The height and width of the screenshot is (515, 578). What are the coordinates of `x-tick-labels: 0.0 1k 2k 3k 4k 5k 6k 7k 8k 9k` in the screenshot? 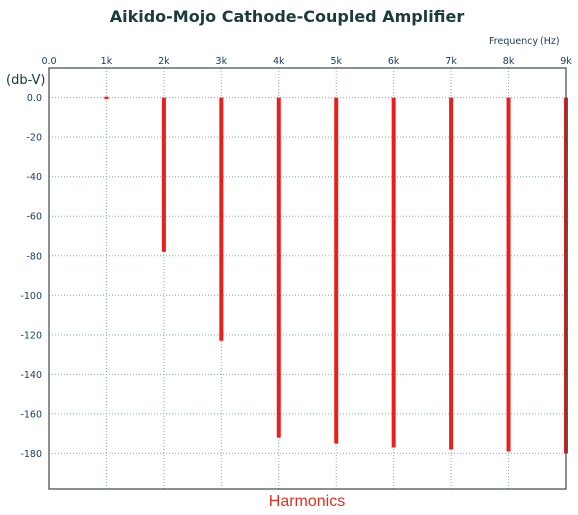 It's located at (306, 61).